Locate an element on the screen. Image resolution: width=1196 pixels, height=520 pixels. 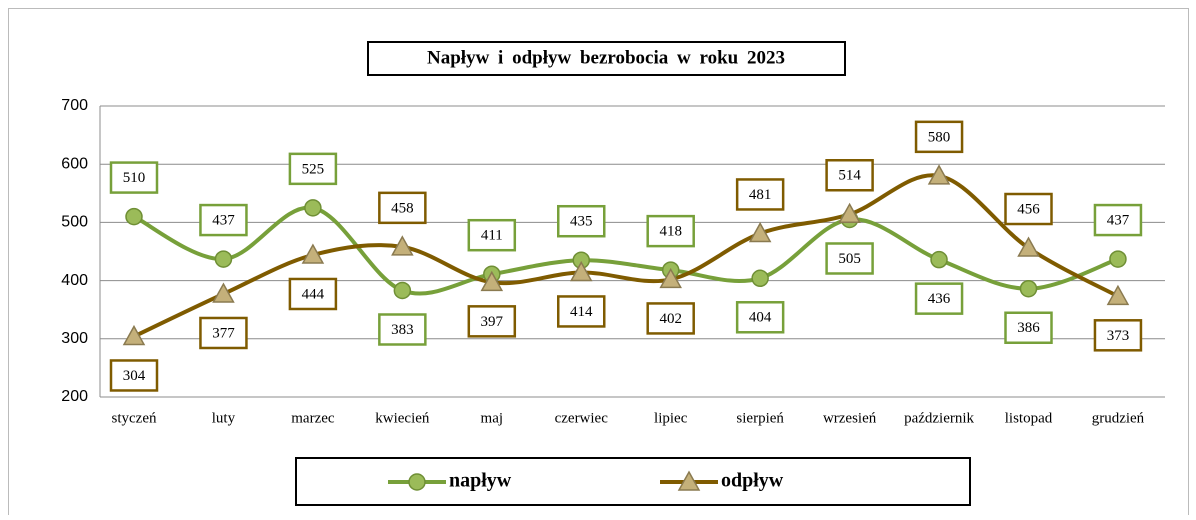
data-label: 505 is located at coordinates (849, 259).